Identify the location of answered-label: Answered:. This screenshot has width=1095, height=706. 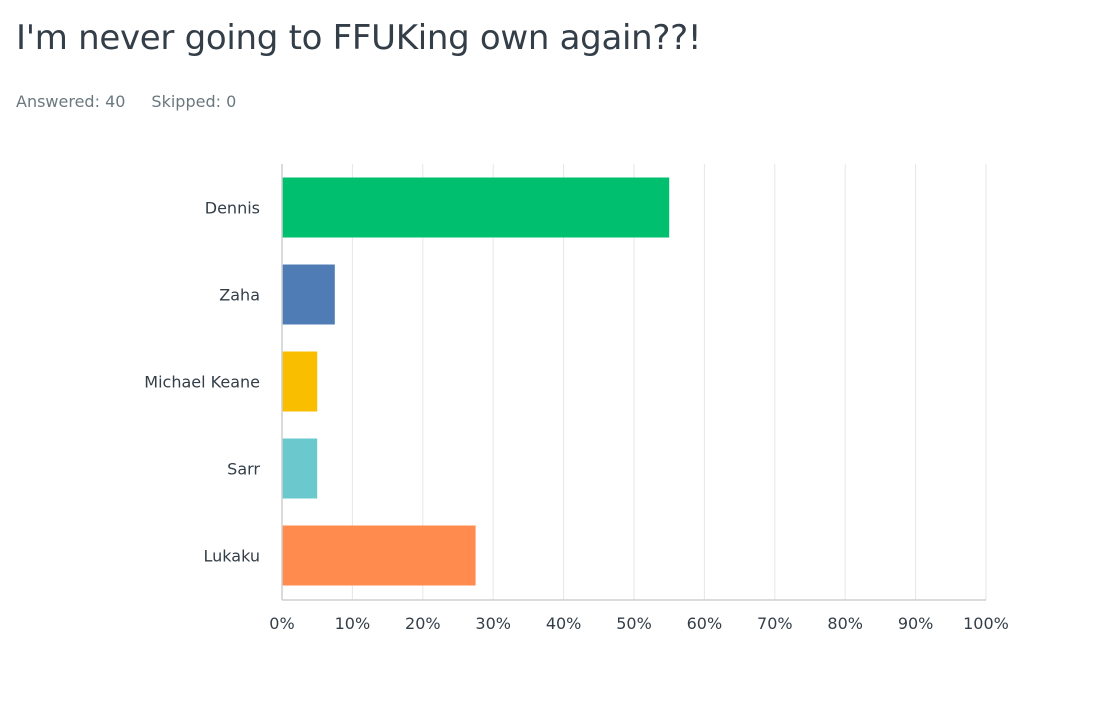
(58, 101).